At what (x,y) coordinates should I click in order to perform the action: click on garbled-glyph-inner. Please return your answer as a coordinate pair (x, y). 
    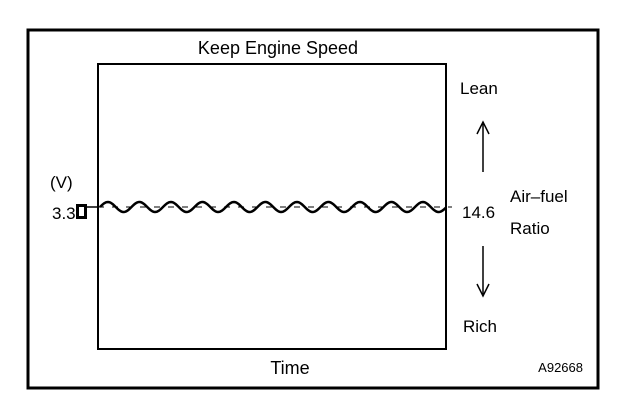
    Looking at the image, I should click on (81, 211).